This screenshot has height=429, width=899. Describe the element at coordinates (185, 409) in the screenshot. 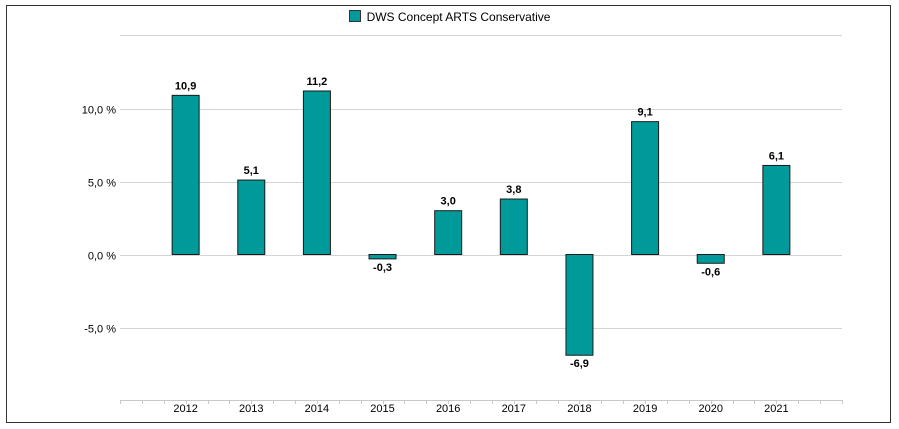

I see `x-tick-label: 2012` at that location.